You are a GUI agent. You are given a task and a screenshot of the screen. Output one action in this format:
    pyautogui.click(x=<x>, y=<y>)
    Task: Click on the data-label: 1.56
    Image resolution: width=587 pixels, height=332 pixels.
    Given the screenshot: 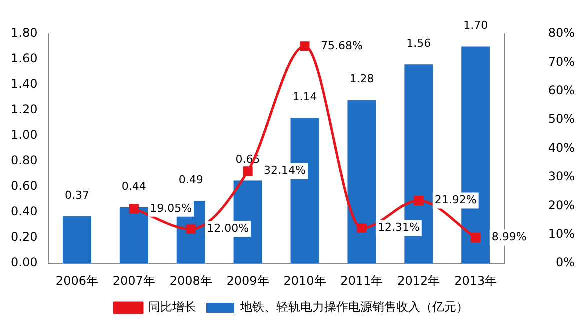 What is the action you would take?
    pyautogui.click(x=419, y=43)
    